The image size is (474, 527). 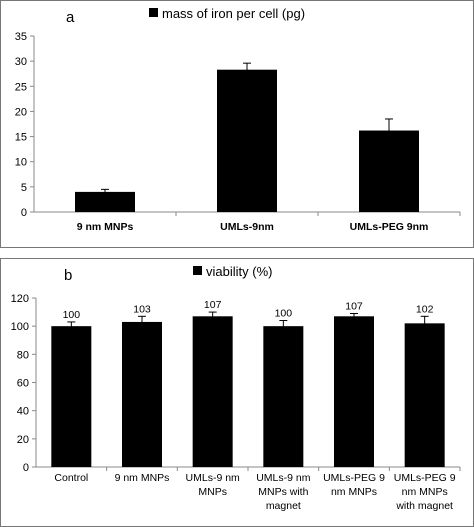 I want to click on x-category-label: UMLs-PEG 9nm, so click(x=389, y=227).